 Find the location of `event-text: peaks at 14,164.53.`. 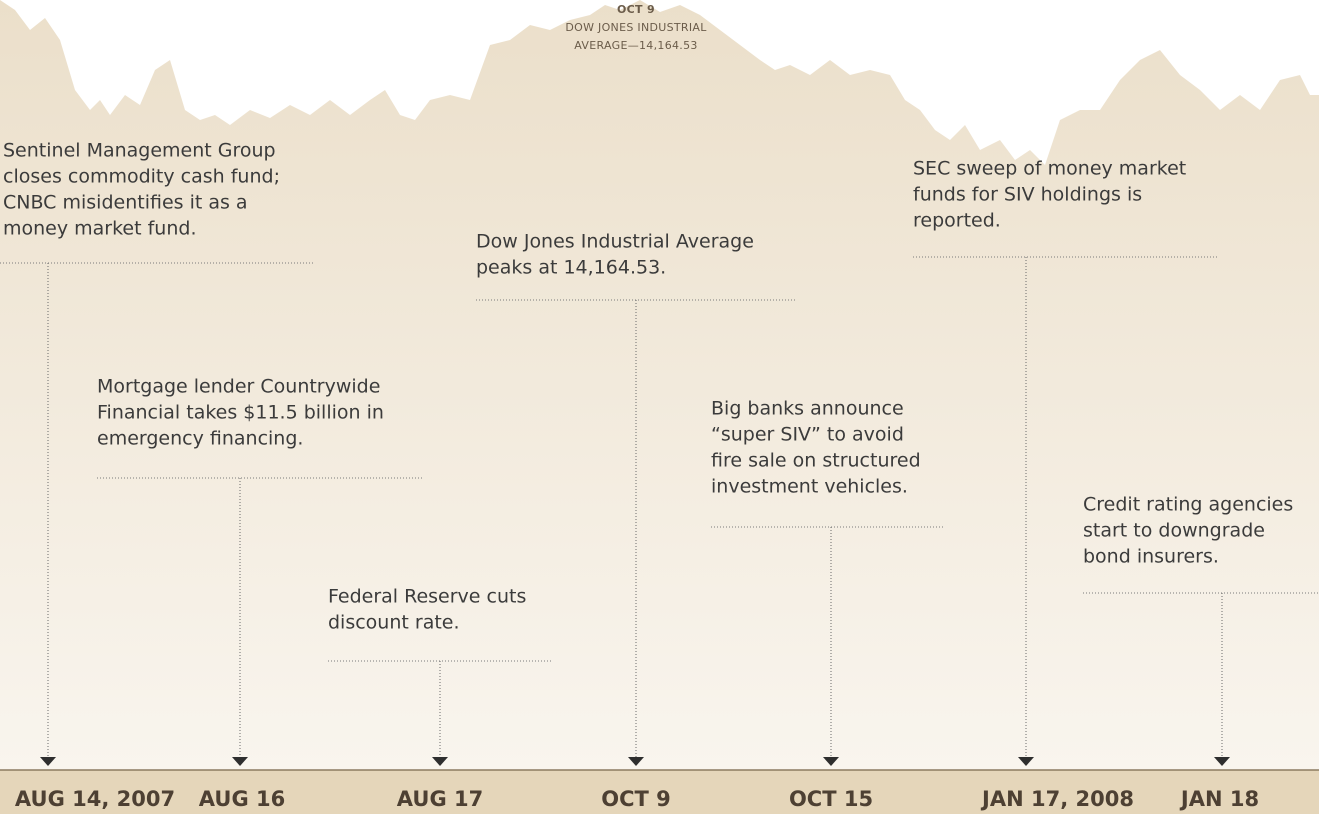

event-text: peaks at 14,164.53. is located at coordinates (571, 268).